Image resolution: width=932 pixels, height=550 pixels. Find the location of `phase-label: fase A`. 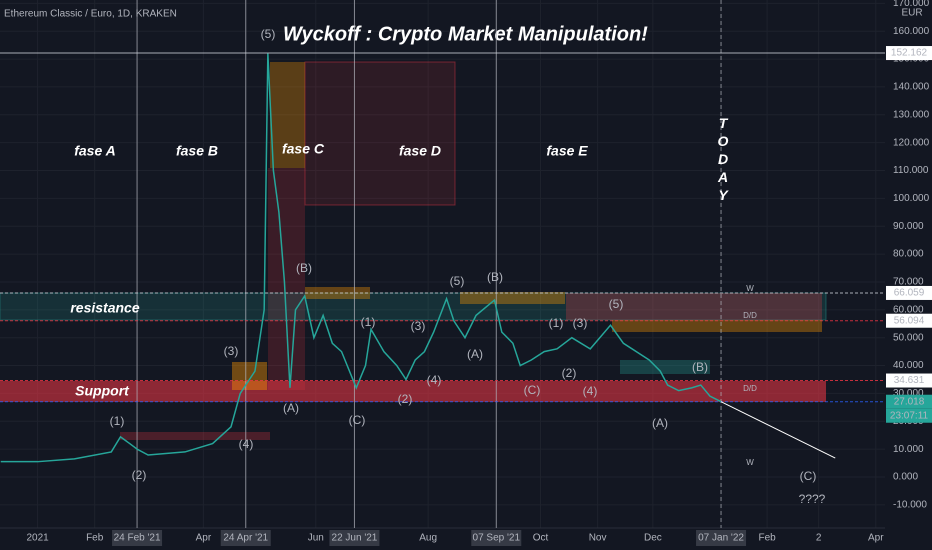

phase-label: fase A is located at coordinates (95, 151).